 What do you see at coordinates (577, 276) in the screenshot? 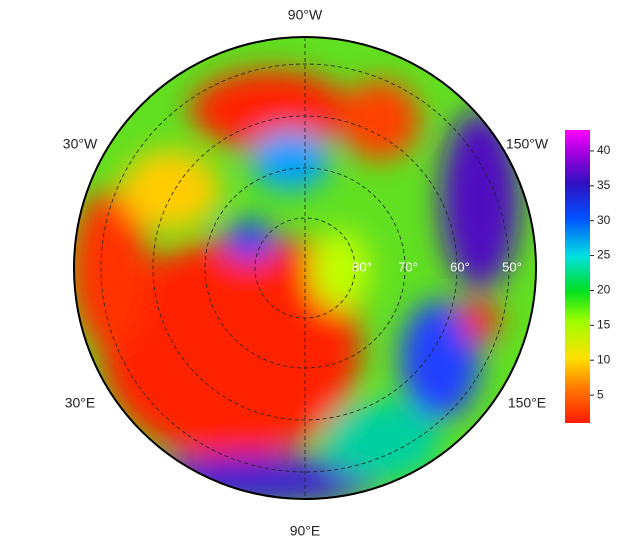
I see `colorbar` at bounding box center [577, 276].